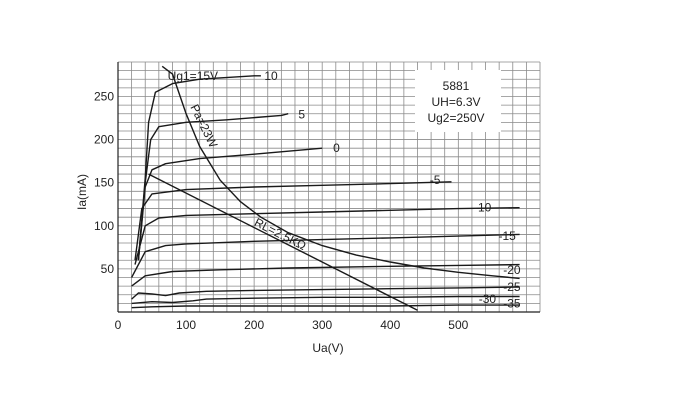  What do you see at coordinates (271, 76) in the screenshot?
I see `curve-label: 10` at bounding box center [271, 76].